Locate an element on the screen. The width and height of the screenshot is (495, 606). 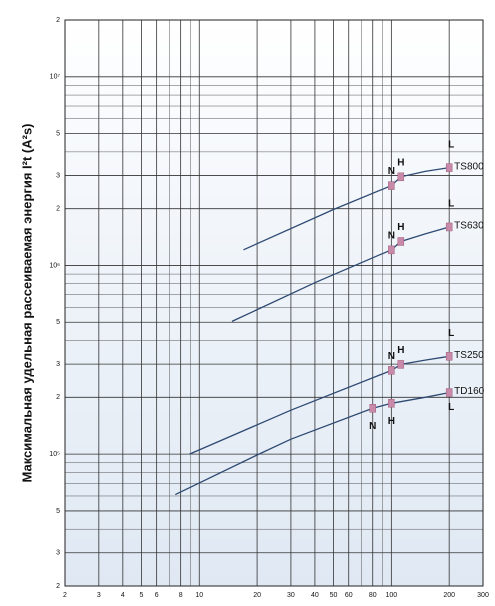
x-tick-label: 4 is located at coordinates (123, 595).